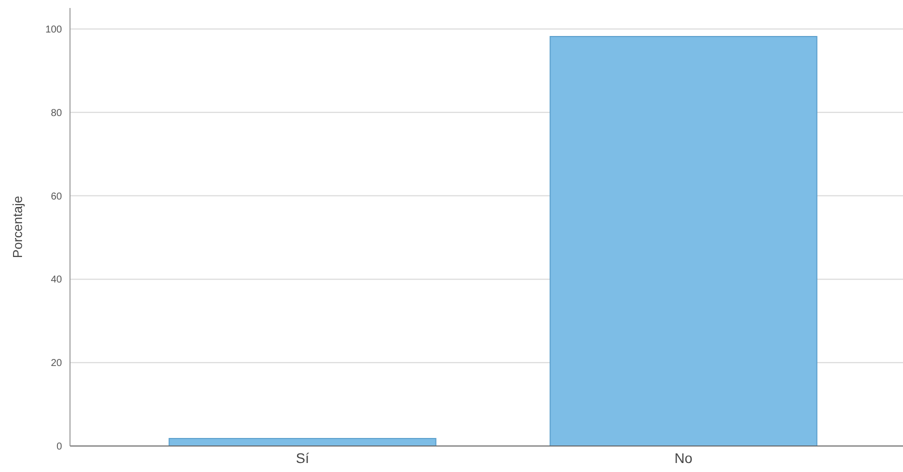 This screenshot has width=903, height=472. I want to click on y-axis-title: Porcentaje, so click(17, 227).